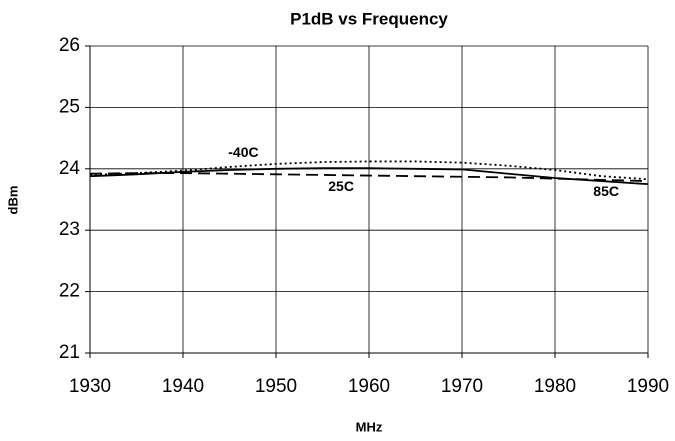 This screenshot has width=675, height=441. Describe the element at coordinates (341, 186) in the screenshot. I see `series-label: 25C` at that location.